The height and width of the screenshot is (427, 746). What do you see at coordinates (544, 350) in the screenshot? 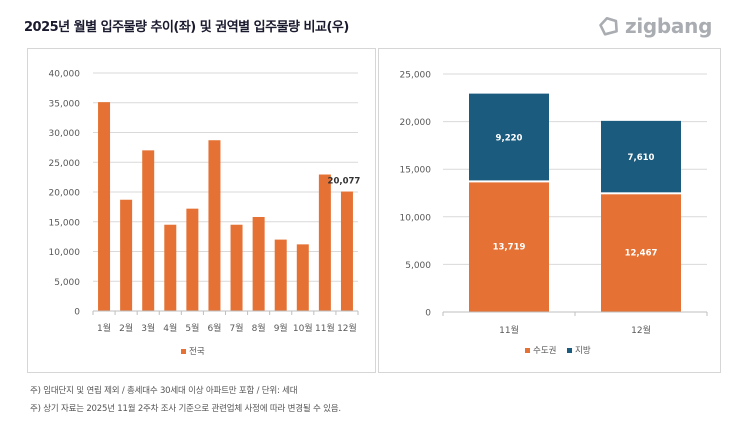
I see `legend-label: 수도권` at bounding box center [544, 350].